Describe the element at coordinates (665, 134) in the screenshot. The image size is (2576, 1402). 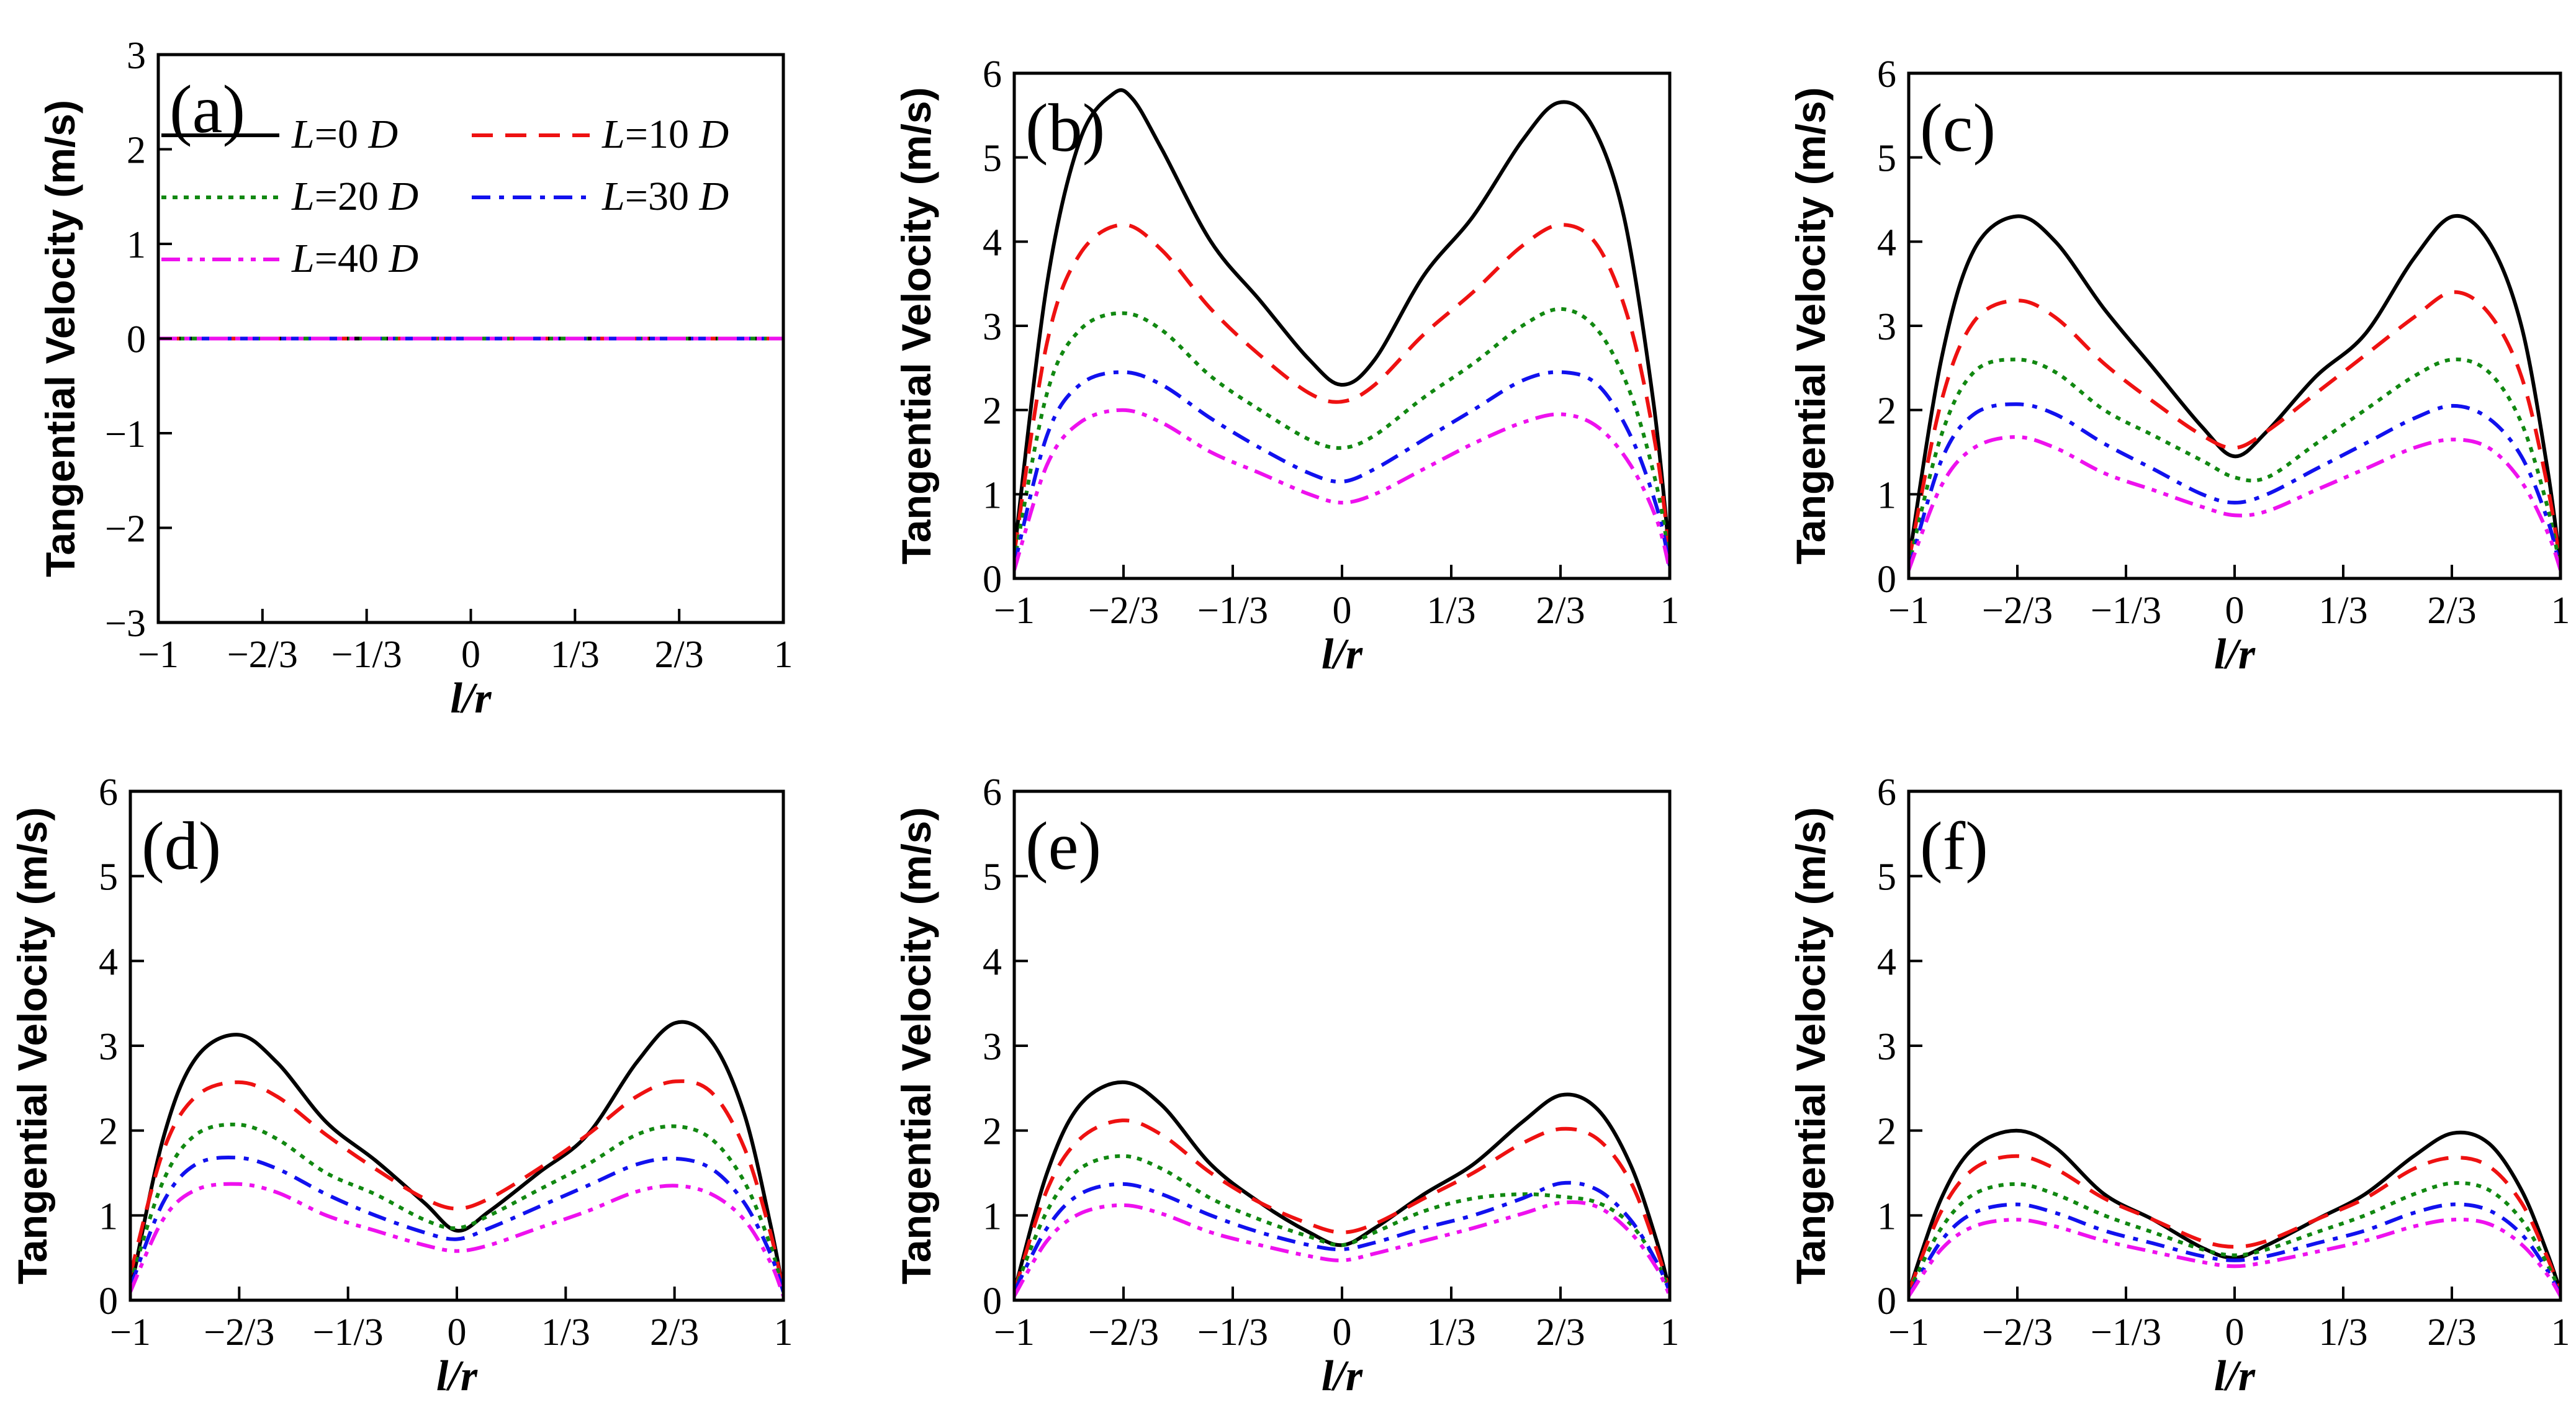
I see `legend-label: L=10 D` at that location.